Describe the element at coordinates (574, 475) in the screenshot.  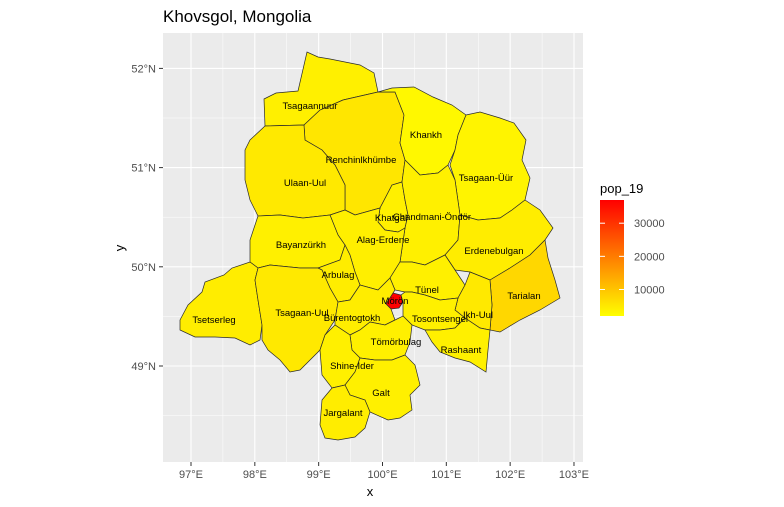
I see `x-tick-label: 103°E` at that location.